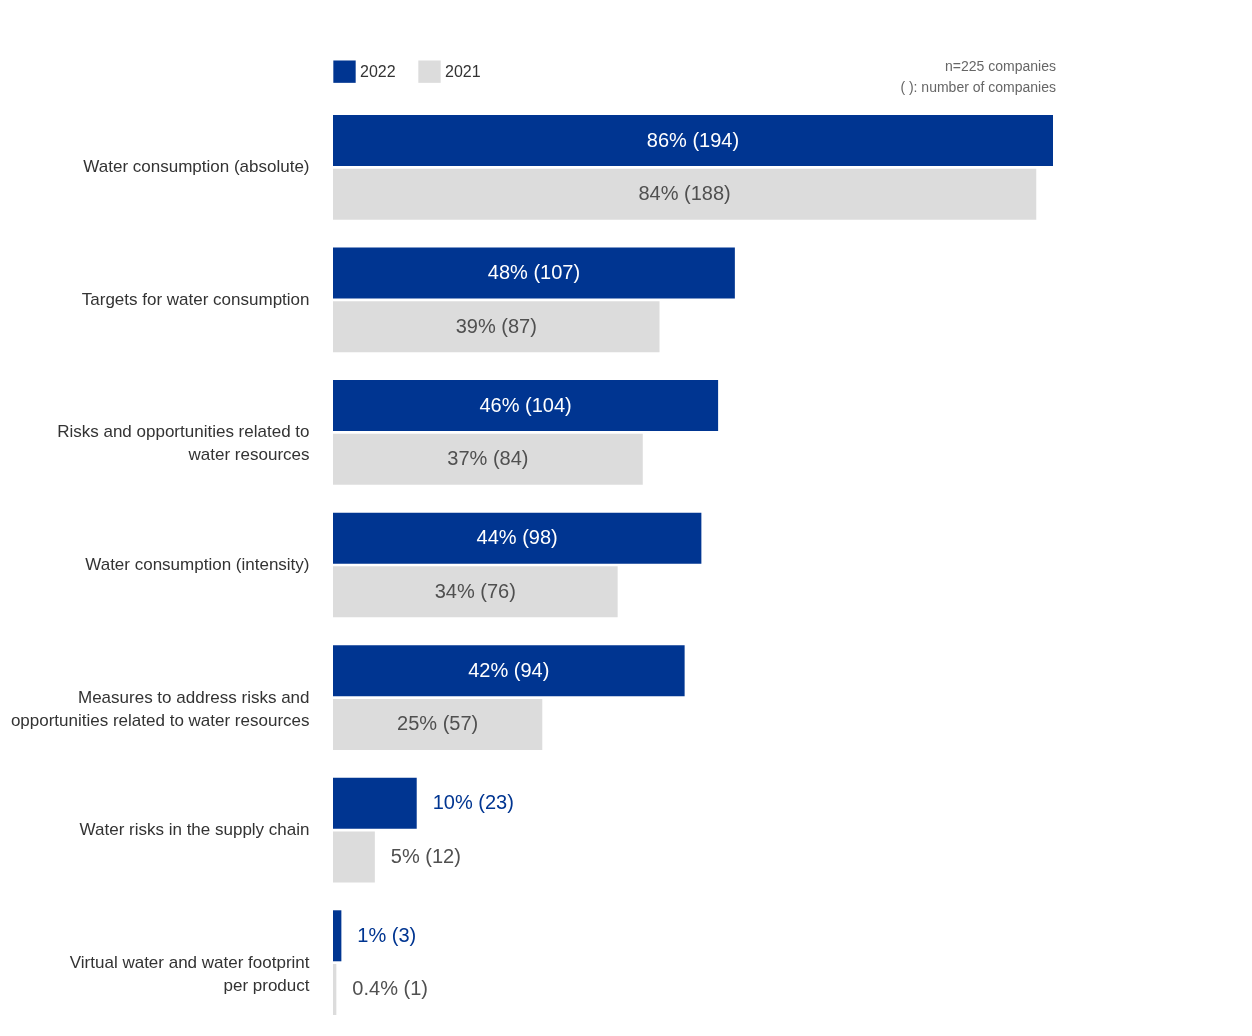 The image size is (1252, 1036). Describe the element at coordinates (978, 87) in the screenshot. I see `text: ( ): number of companies` at that location.